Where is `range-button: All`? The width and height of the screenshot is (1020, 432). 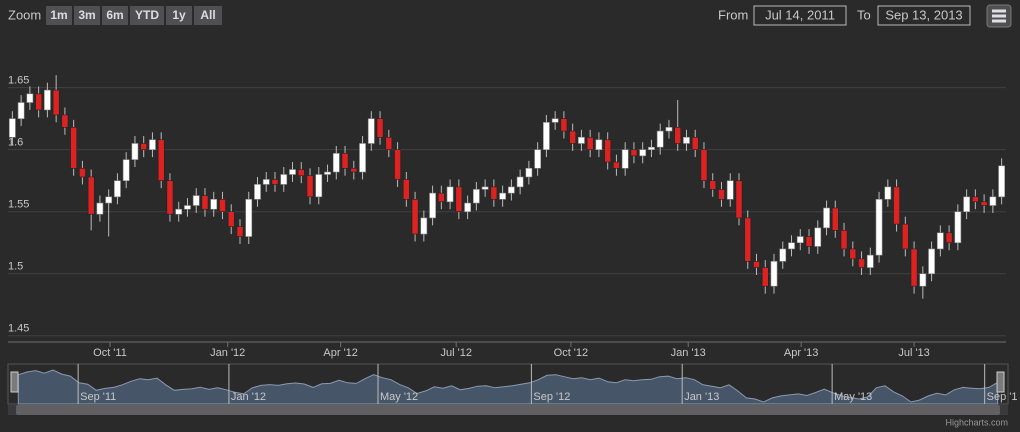 range-button: All is located at coordinates (208, 15).